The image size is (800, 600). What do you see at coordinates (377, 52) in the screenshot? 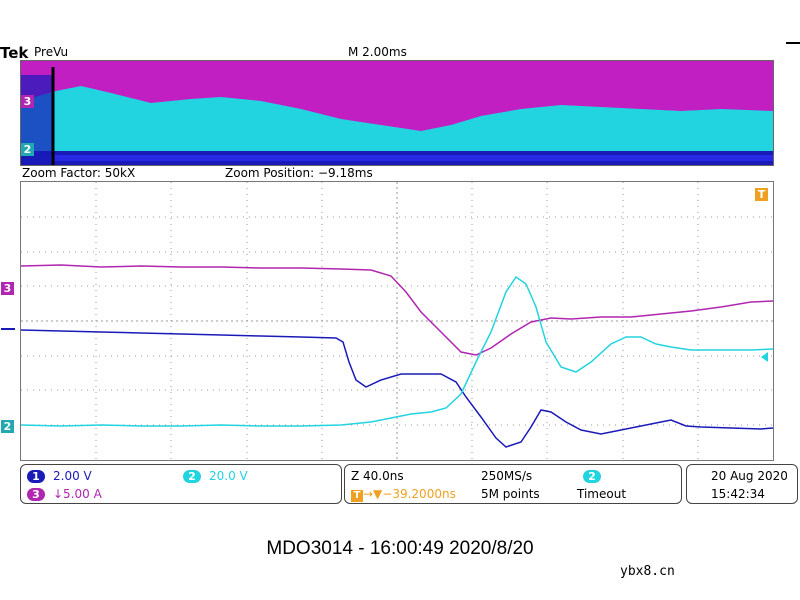
I see `main-timebase: M 2.00ms` at bounding box center [377, 52].